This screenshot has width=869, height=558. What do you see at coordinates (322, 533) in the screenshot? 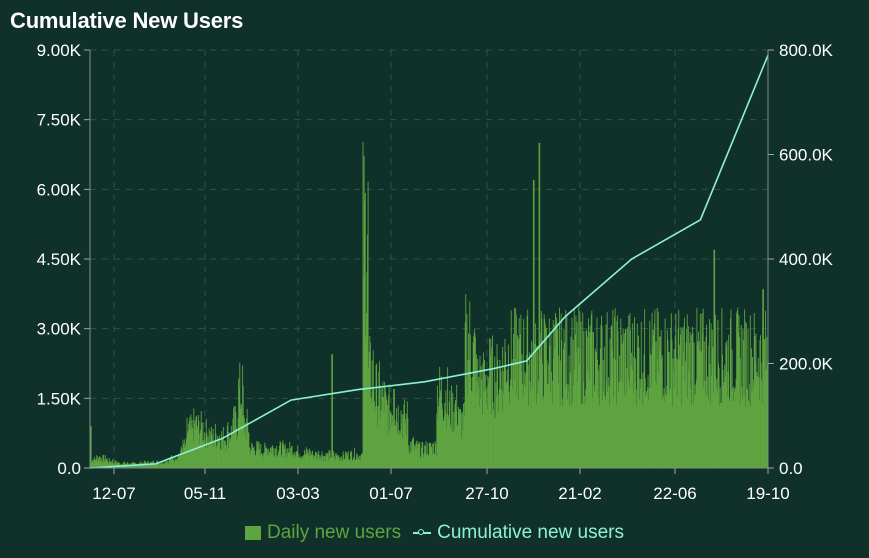
I see `legend-item-daily: Daily new users` at bounding box center [322, 533].